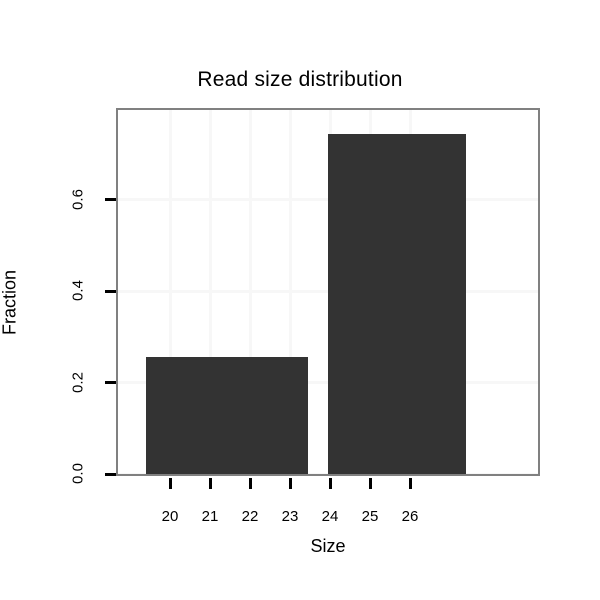 This screenshot has width=600, height=600. I want to click on x-tick-label-26: 26, so click(410, 516).